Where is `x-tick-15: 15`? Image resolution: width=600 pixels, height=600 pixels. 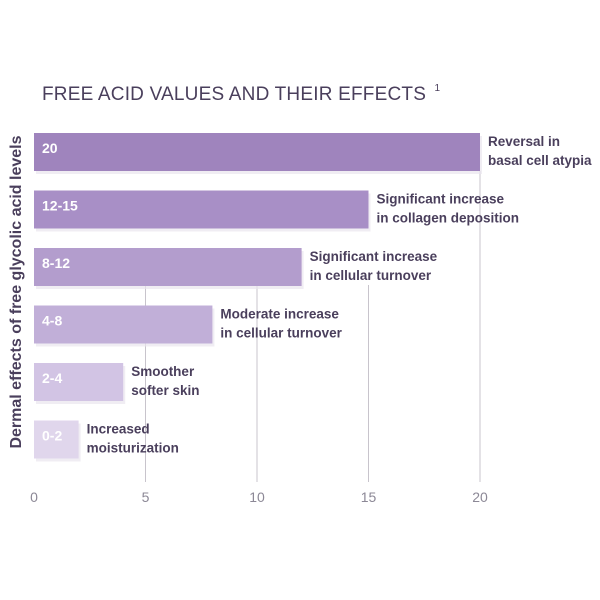 x-tick-15: 15 is located at coordinates (369, 497).